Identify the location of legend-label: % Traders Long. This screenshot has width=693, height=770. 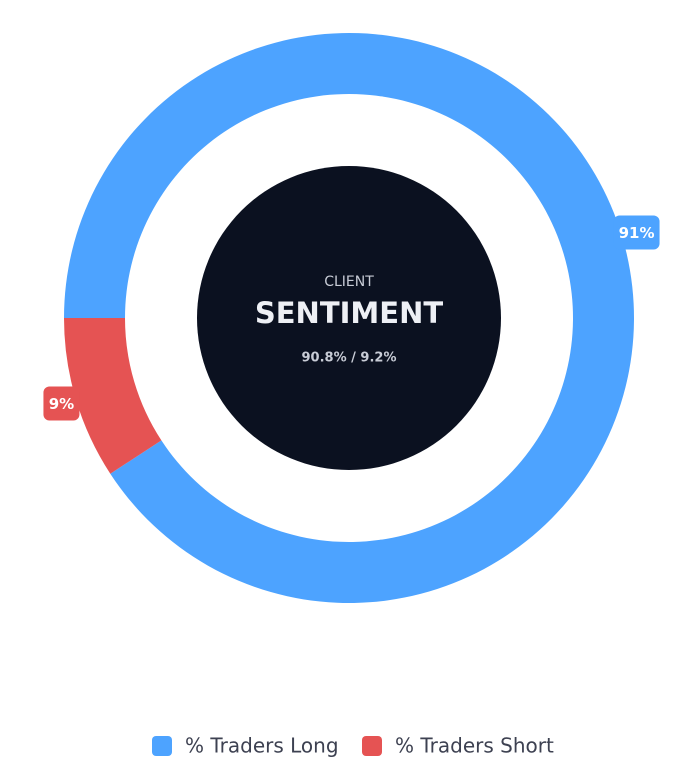
(262, 746).